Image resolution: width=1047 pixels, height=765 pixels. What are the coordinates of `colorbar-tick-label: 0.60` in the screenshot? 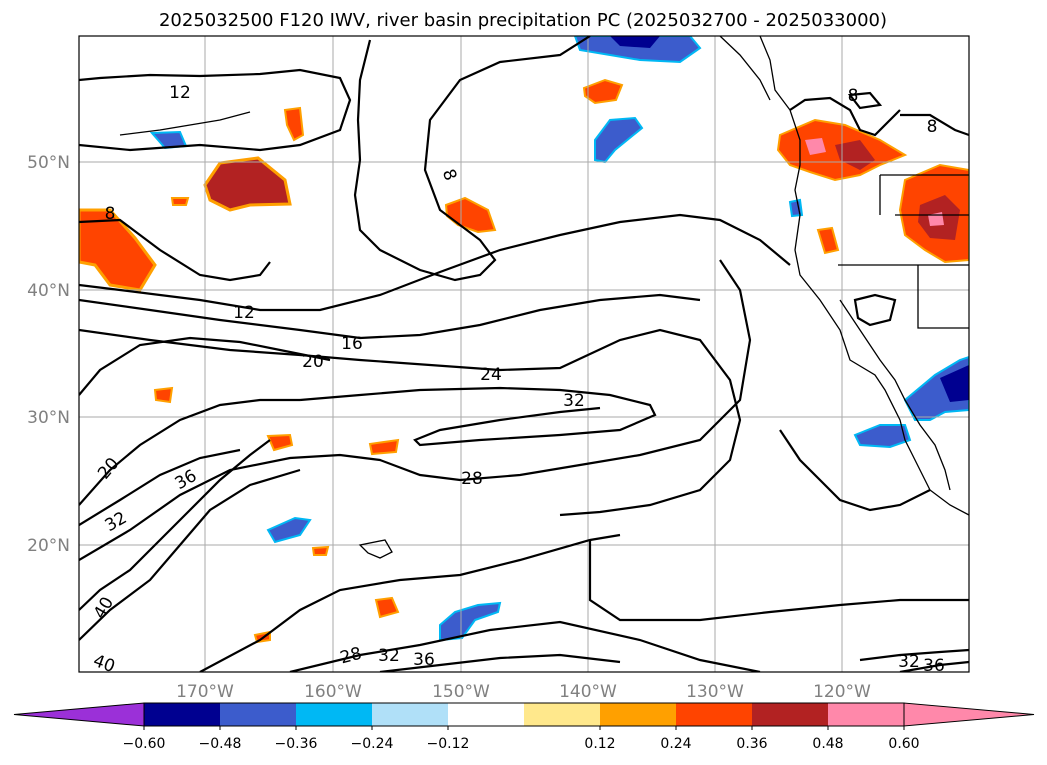 It's located at (903, 744).